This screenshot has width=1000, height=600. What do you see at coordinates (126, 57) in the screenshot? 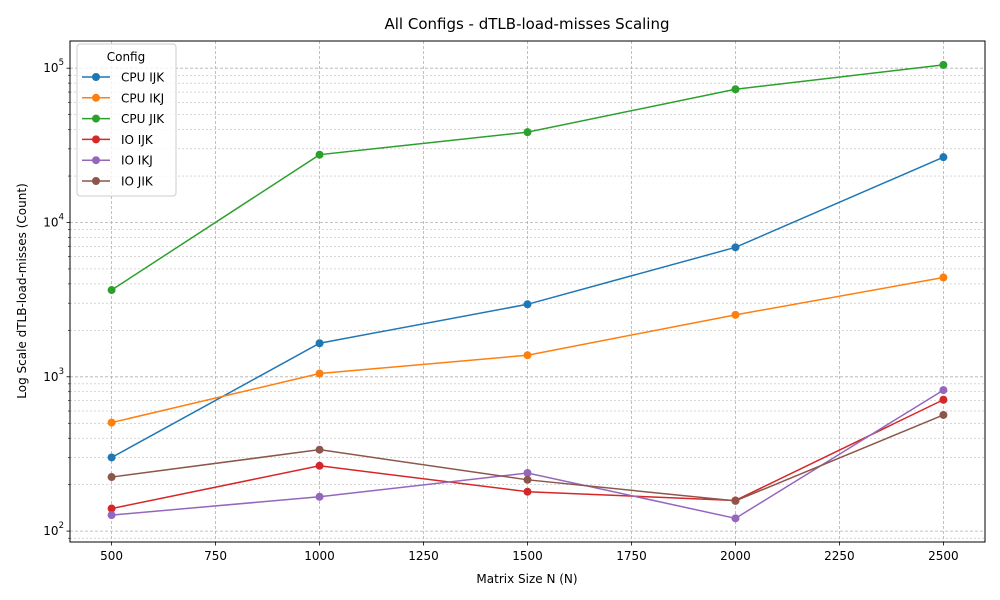
I see `legend-title: Config` at bounding box center [126, 57].